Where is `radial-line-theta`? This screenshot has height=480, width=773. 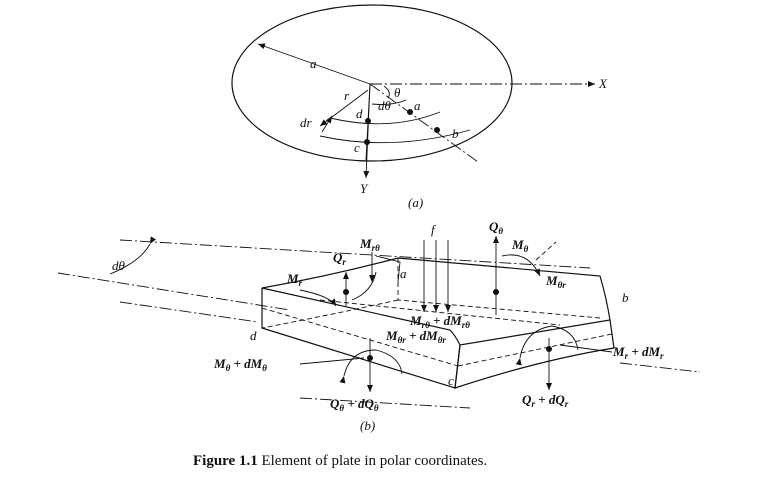
radial-line-theta is located at coordinates (424, 123).